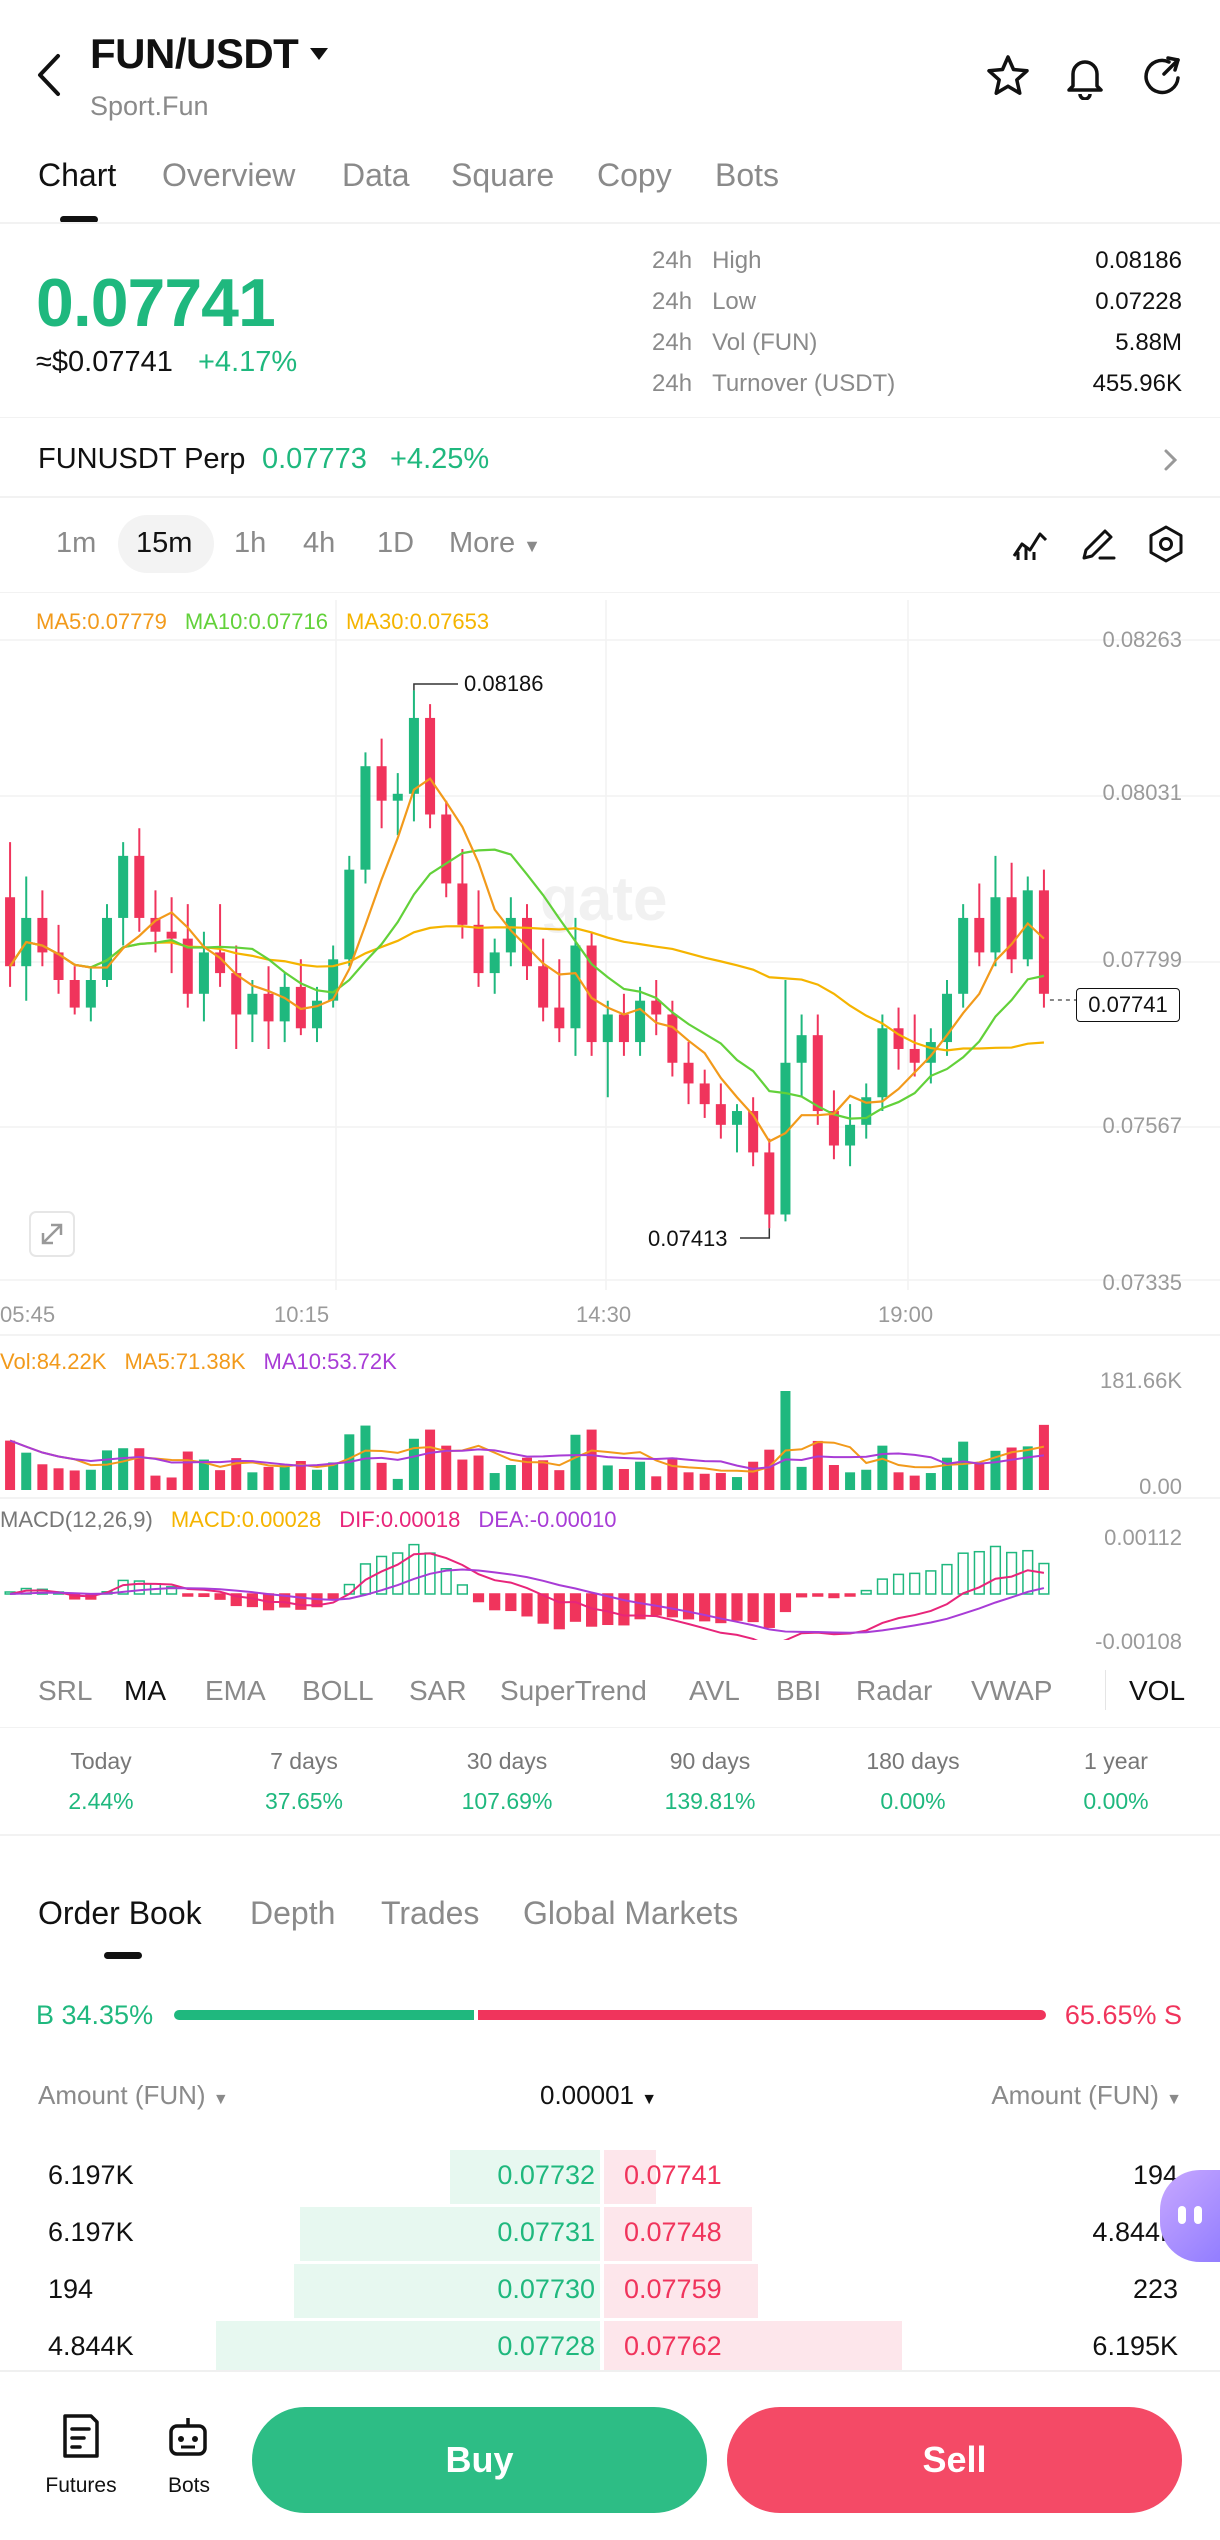 The height and width of the screenshot is (2540, 1220). What do you see at coordinates (1098, 544) in the screenshot?
I see `draw-pencil-icon` at bounding box center [1098, 544].